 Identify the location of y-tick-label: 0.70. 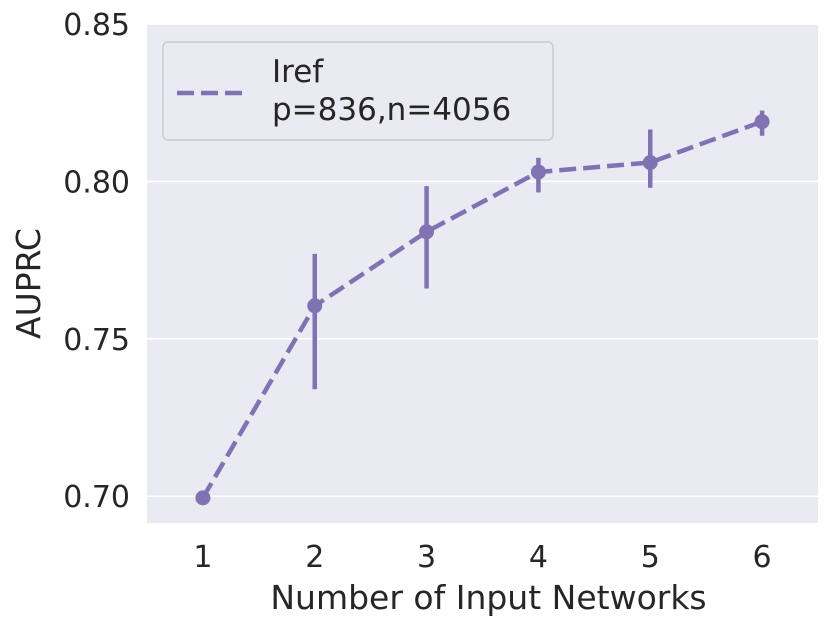
(96, 497).